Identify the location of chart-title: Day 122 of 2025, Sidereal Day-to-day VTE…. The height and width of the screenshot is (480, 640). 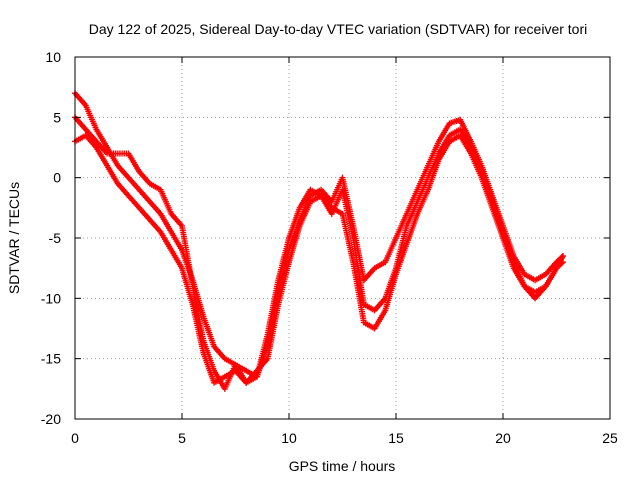
(338, 29).